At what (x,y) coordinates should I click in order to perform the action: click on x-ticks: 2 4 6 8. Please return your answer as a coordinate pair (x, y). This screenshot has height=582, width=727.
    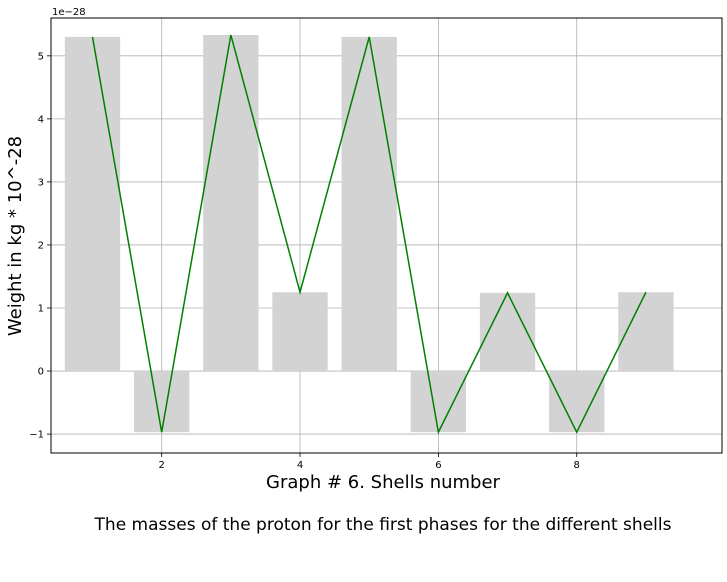
    Looking at the image, I should click on (369, 462).